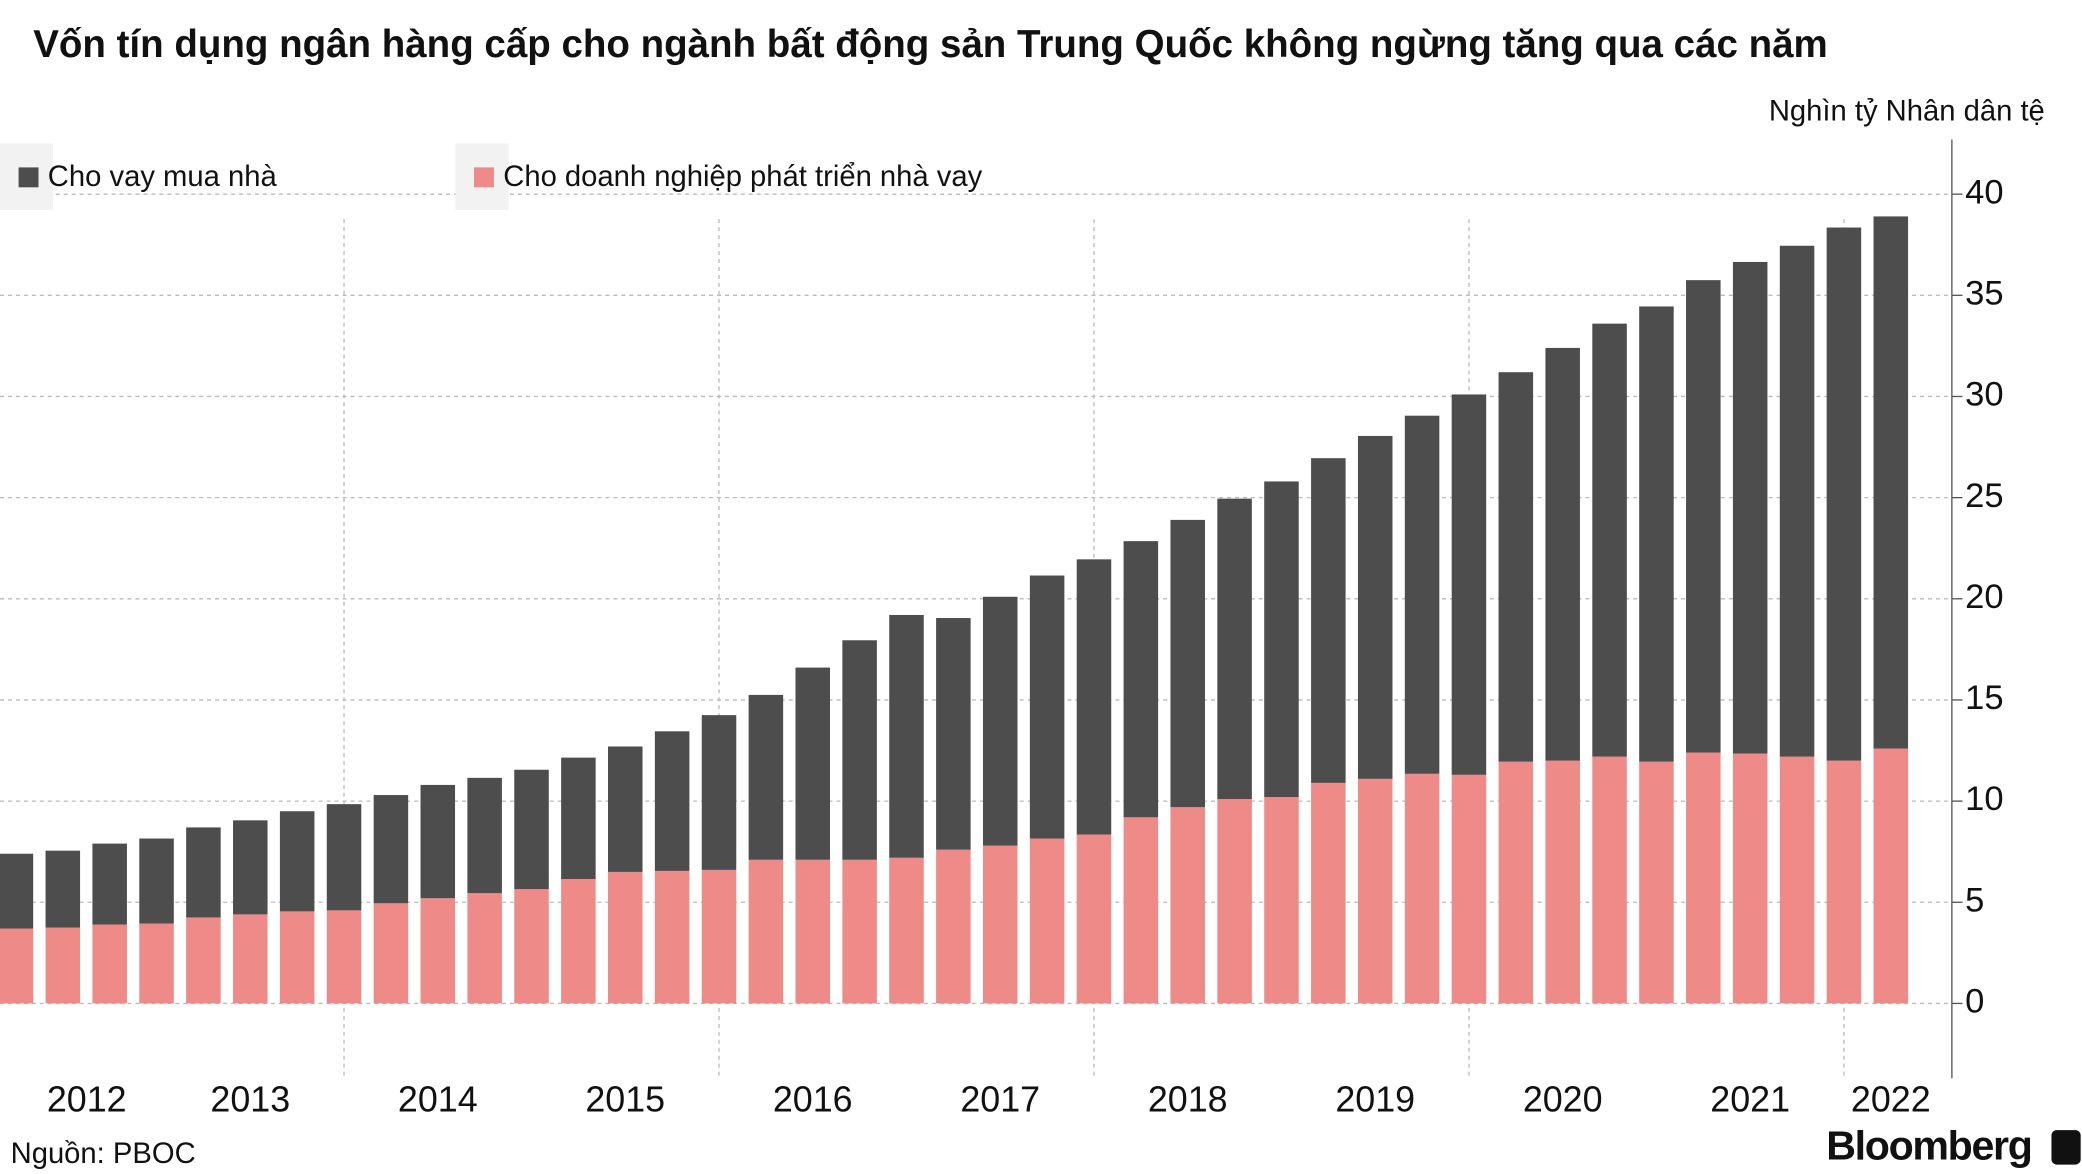 The image size is (2082, 1174). I want to click on brand: Bloomberg, so click(1928, 1146).